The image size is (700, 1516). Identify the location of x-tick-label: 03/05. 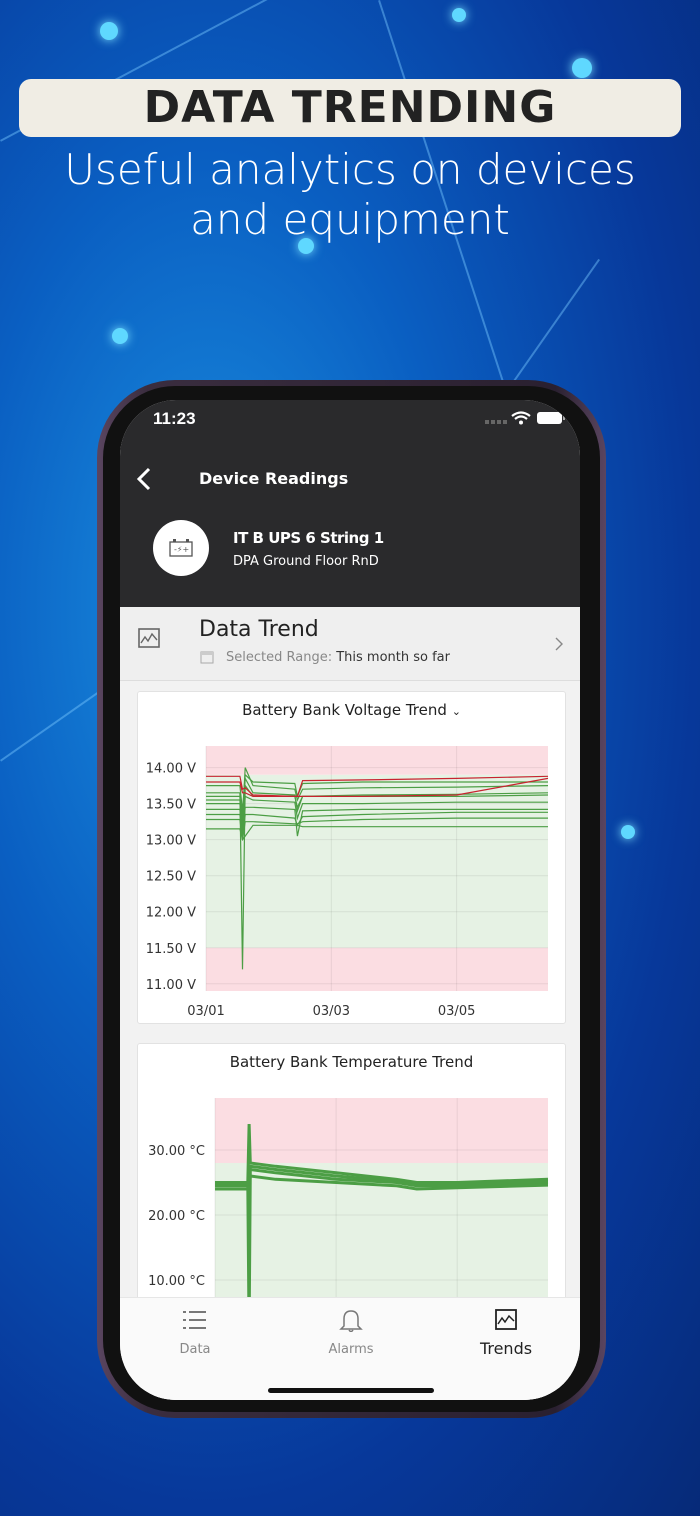
(456, 1011).